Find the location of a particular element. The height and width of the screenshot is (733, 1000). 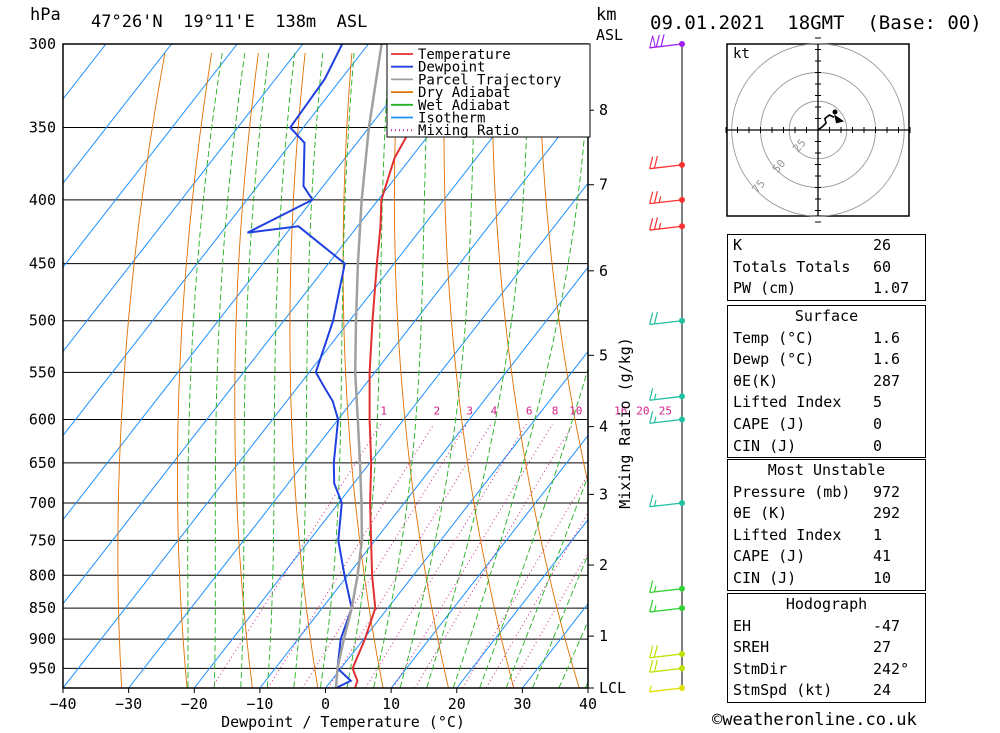

pressure-tick-label: 800 is located at coordinates (42, 575).